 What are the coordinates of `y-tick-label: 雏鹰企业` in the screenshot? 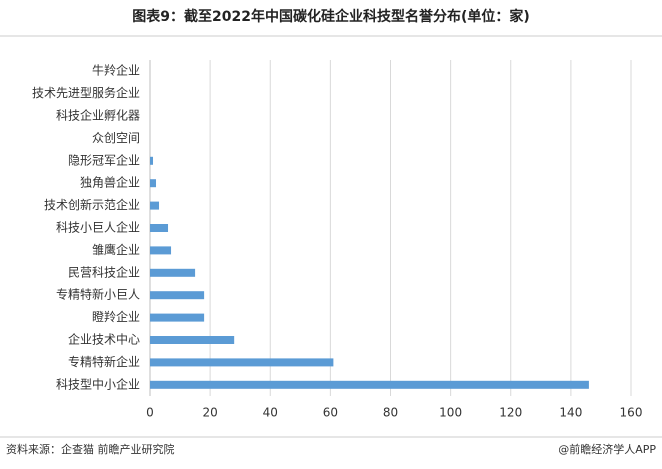 It's located at (116, 249).